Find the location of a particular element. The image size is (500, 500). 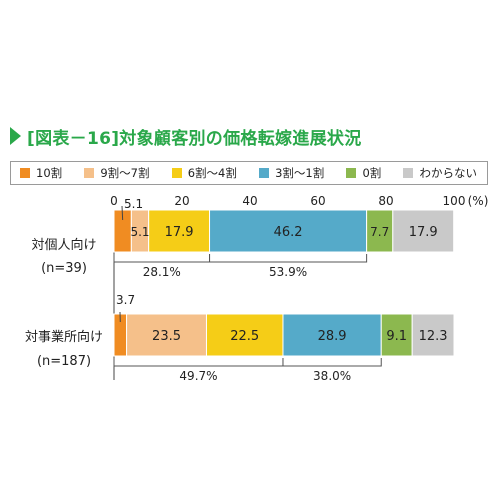

x-tick-label: 40 is located at coordinates (249, 201).